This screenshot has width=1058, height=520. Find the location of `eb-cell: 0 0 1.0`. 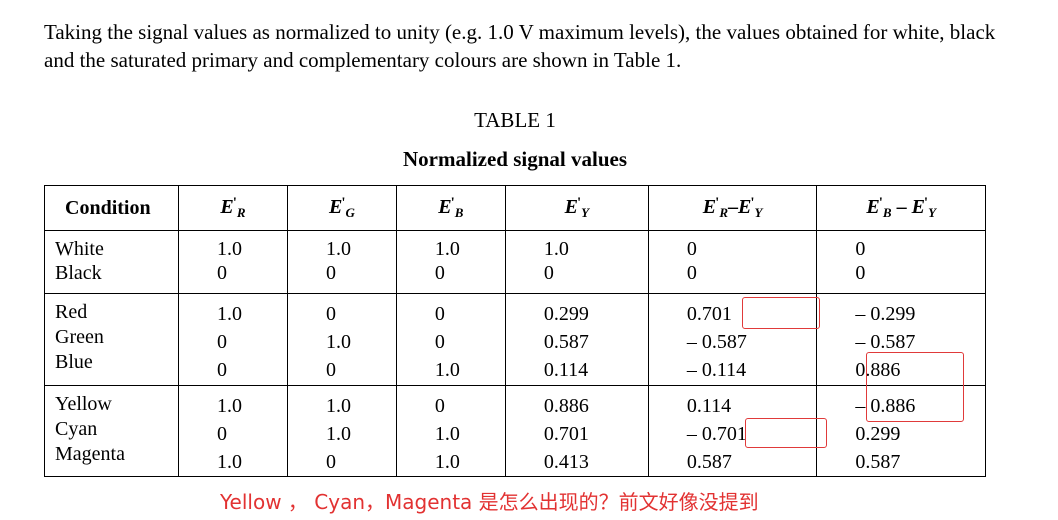

eb-cell: 0 0 1.0 is located at coordinates (450, 339).